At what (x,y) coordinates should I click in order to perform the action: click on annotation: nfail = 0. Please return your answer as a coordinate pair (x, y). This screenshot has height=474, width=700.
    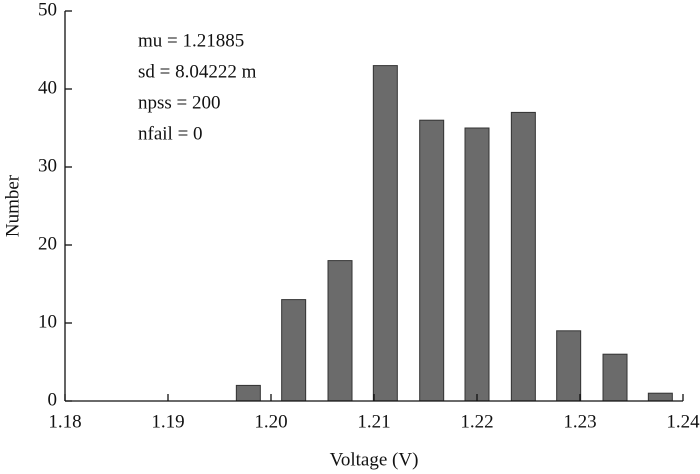
    Looking at the image, I should click on (170, 133).